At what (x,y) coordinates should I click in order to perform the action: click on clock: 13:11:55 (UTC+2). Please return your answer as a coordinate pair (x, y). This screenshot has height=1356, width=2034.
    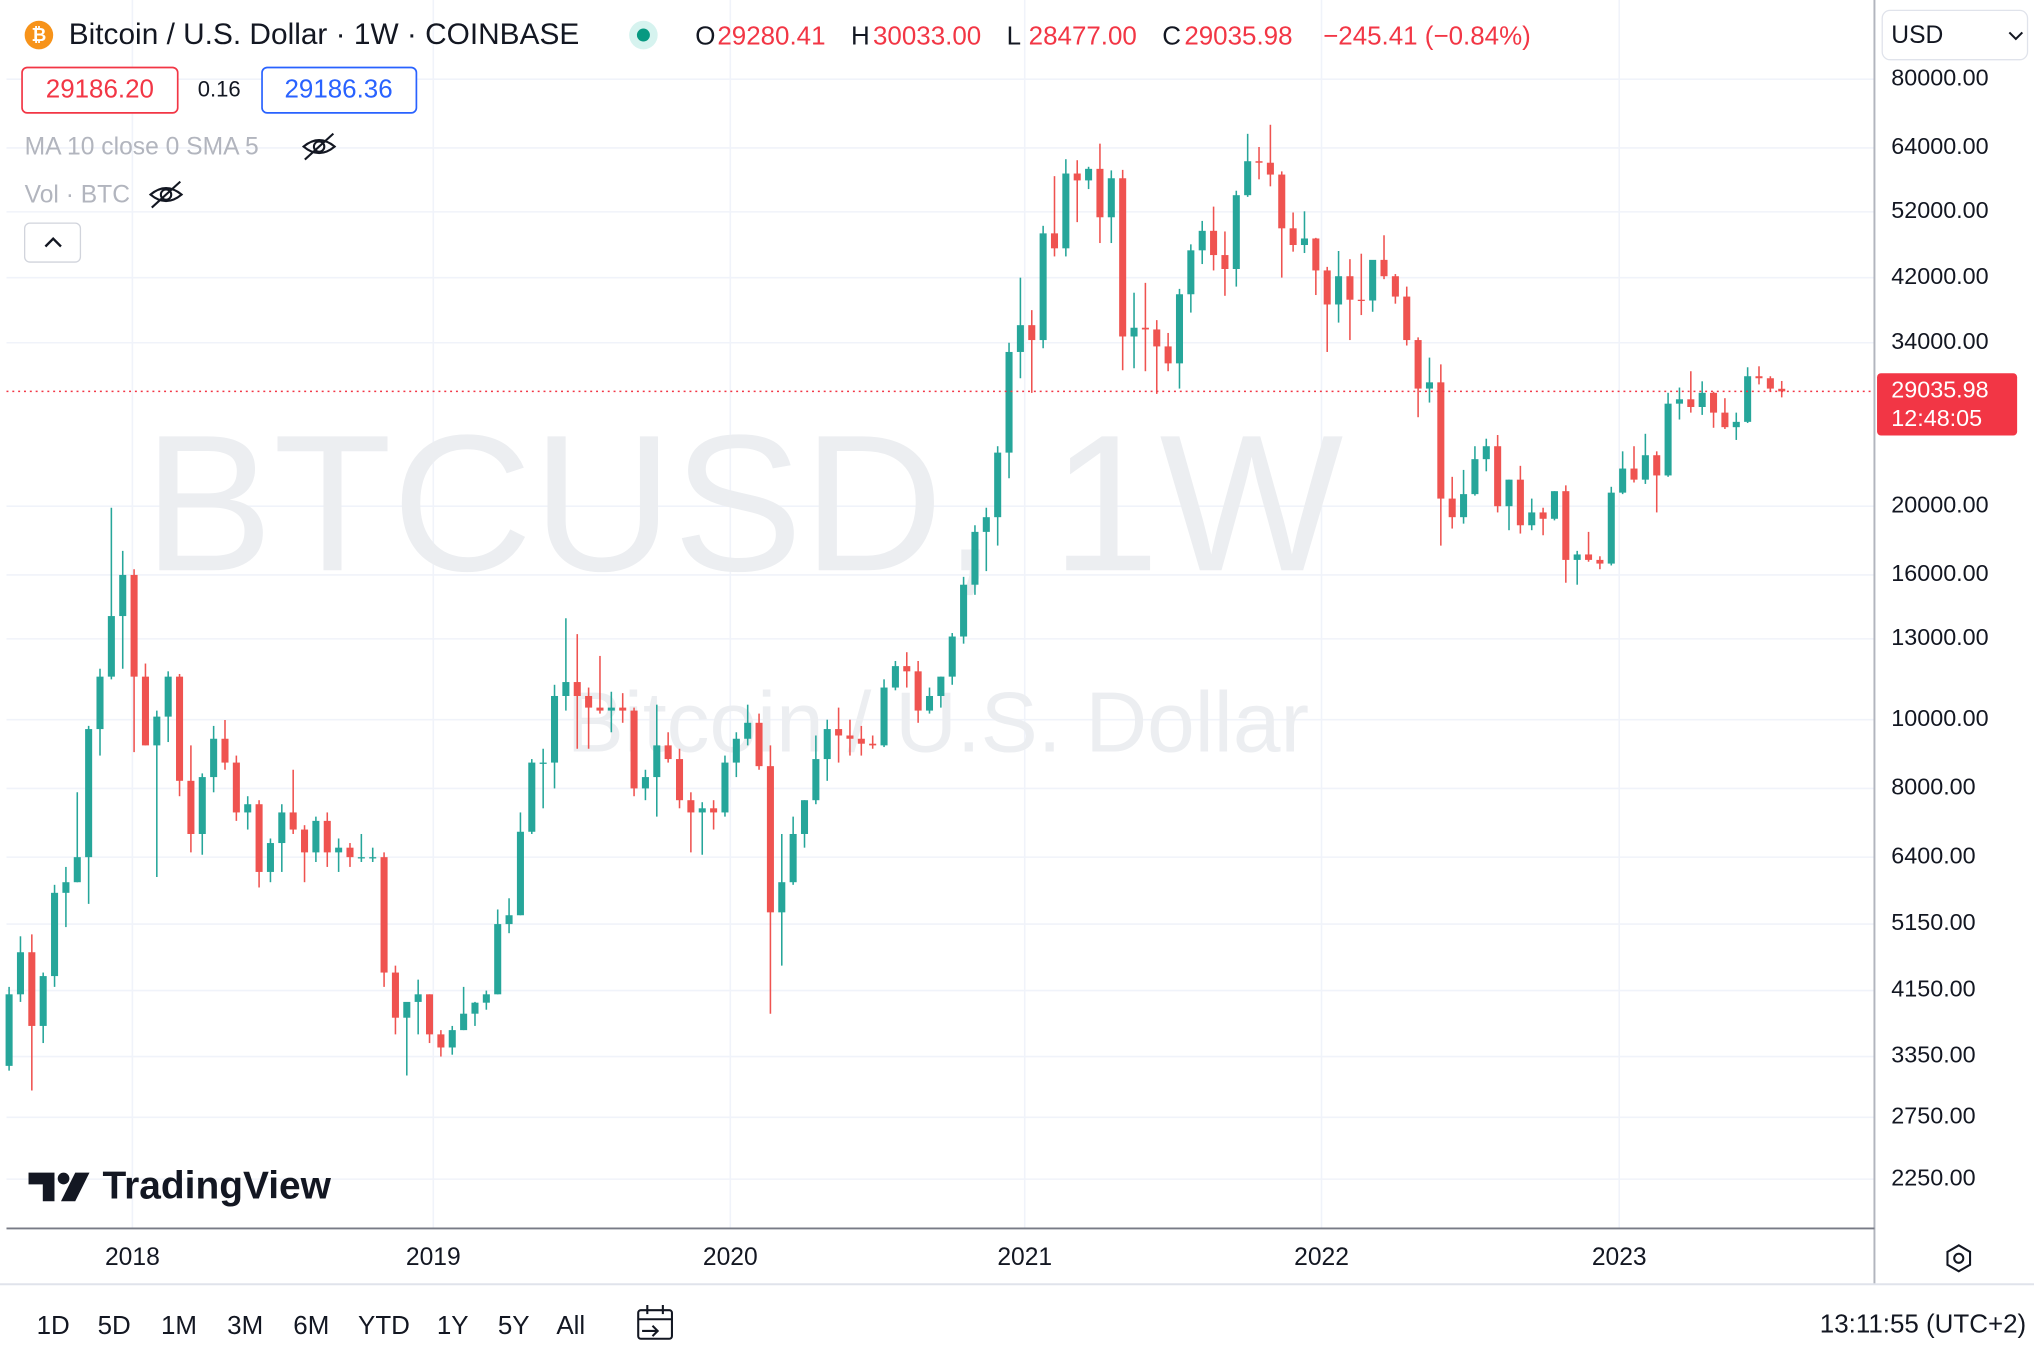
    Looking at the image, I should click on (1923, 1325).